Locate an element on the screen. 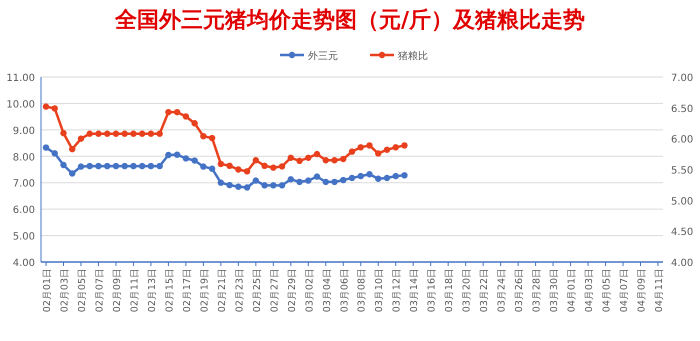  y-tick-label: 6.00 is located at coordinates (23, 210).